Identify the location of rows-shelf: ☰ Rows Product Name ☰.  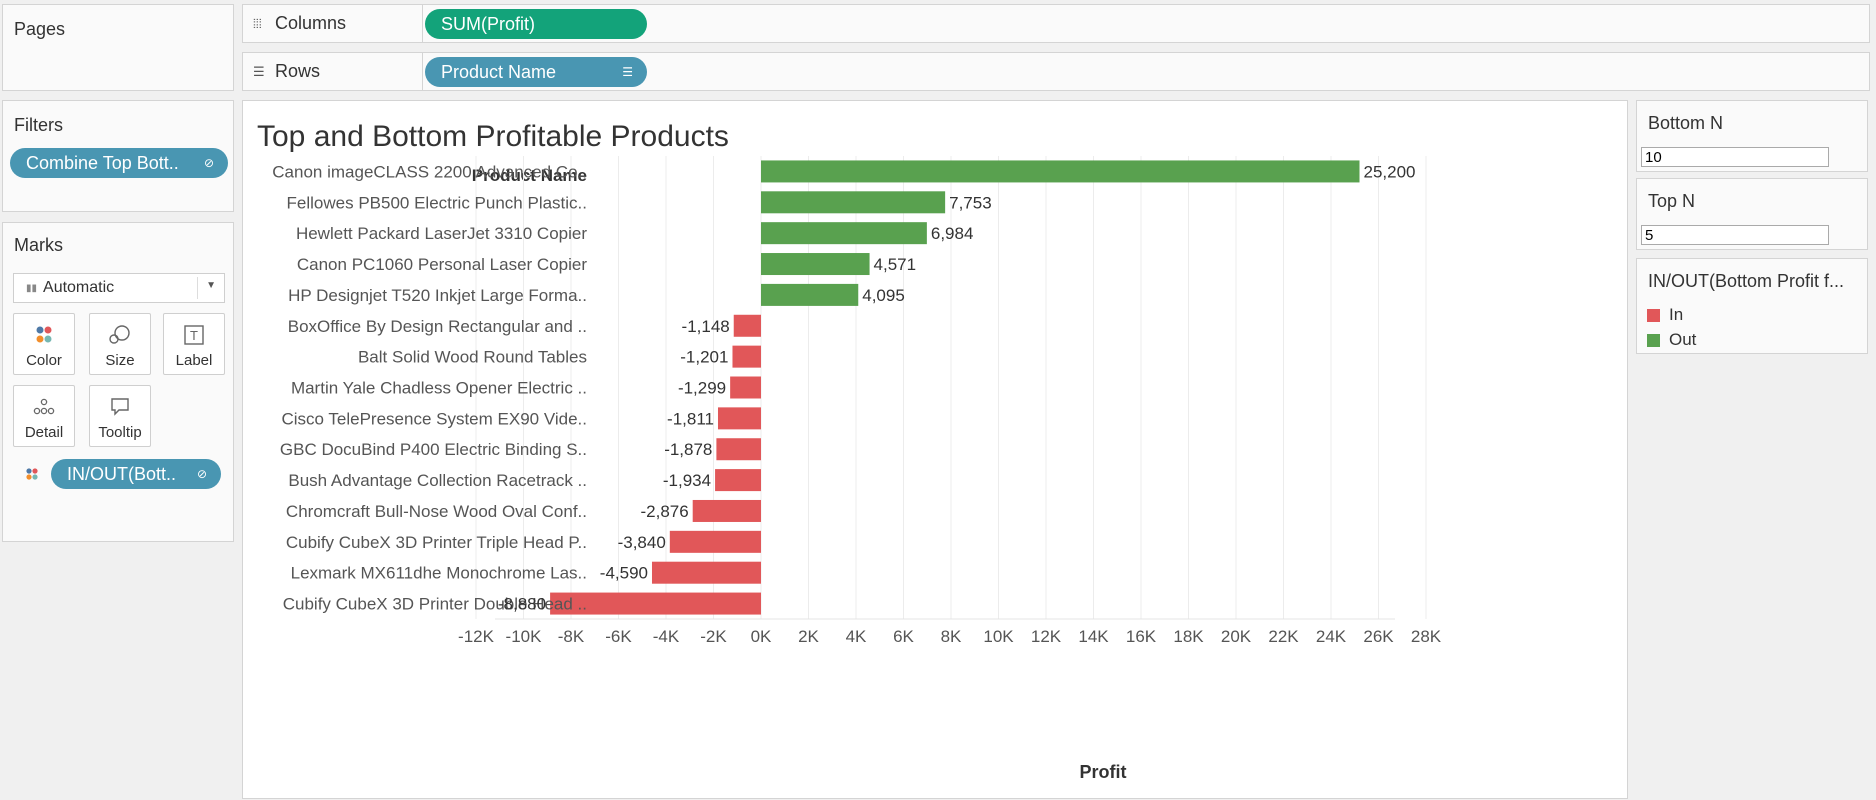
(1056, 71).